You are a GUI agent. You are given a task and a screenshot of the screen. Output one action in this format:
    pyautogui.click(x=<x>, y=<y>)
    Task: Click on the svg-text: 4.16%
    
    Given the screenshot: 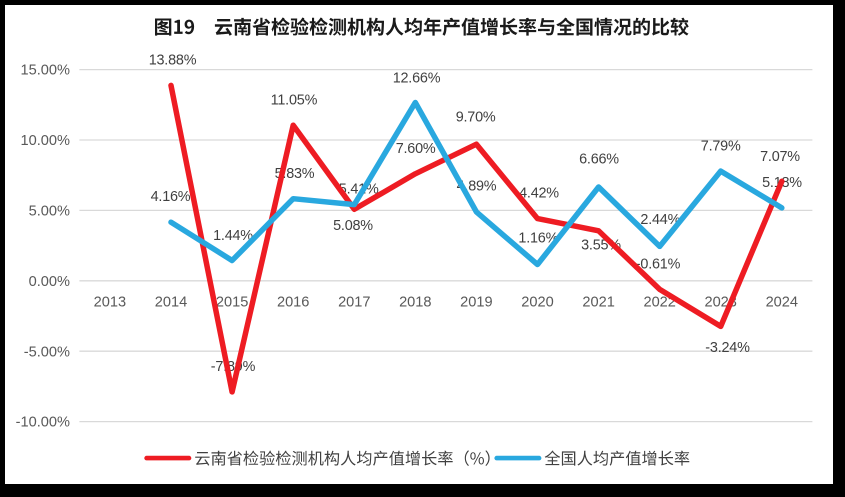 What is the action you would take?
    pyautogui.click(x=171, y=197)
    